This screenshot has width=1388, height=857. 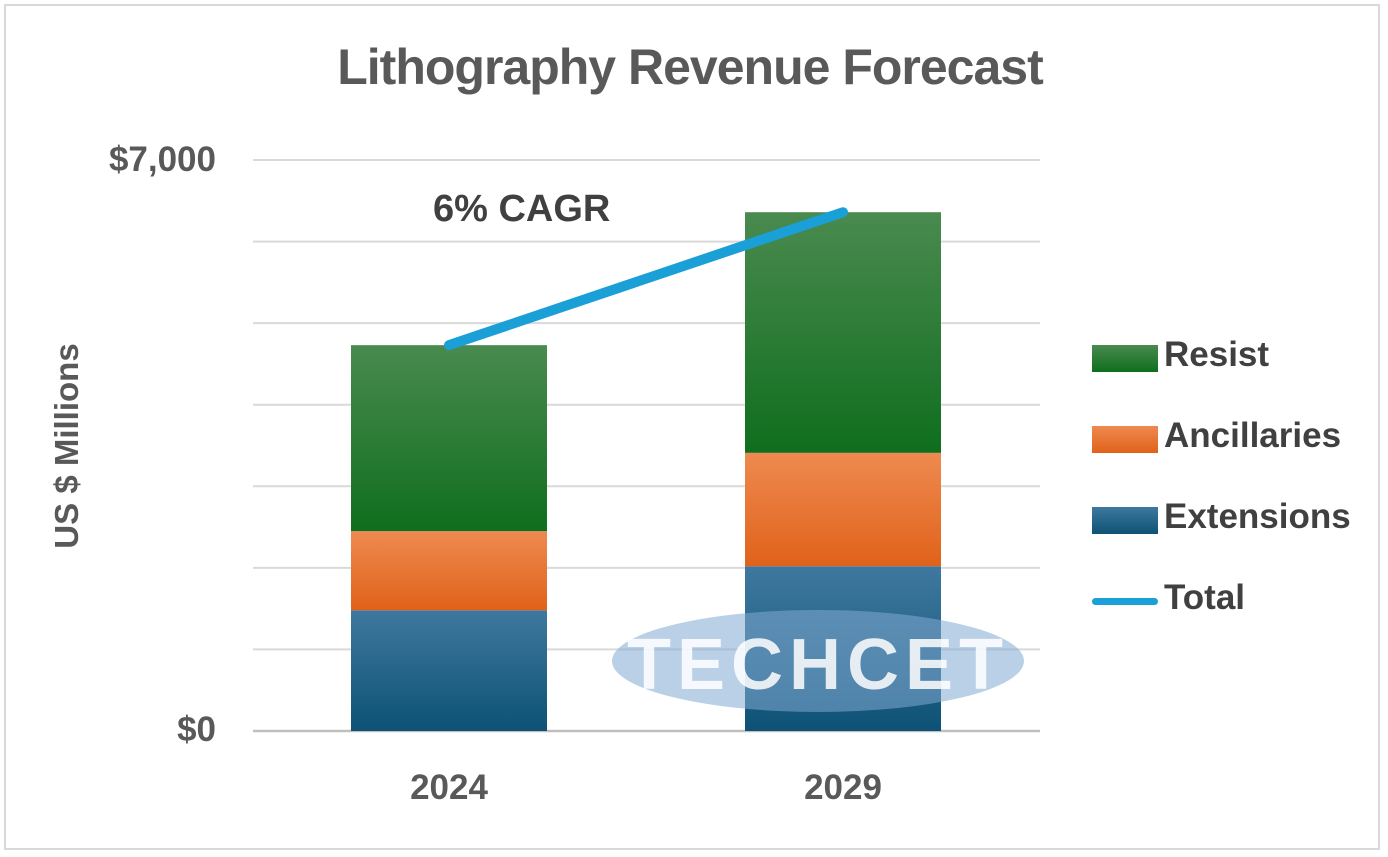 I want to click on legend-label-ancillaries: Ancillaries, so click(x=1253, y=435).